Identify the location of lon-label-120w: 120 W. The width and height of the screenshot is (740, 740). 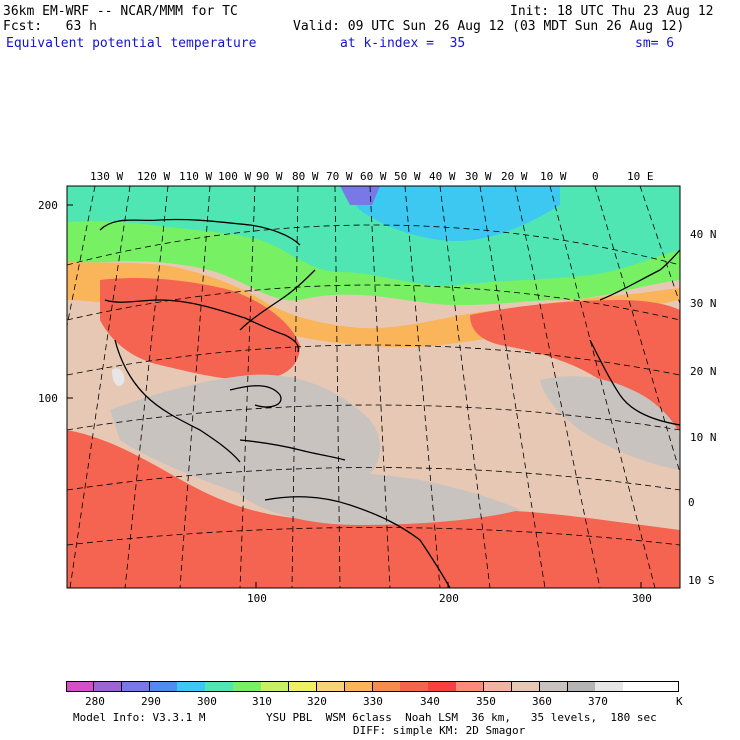
(154, 176).